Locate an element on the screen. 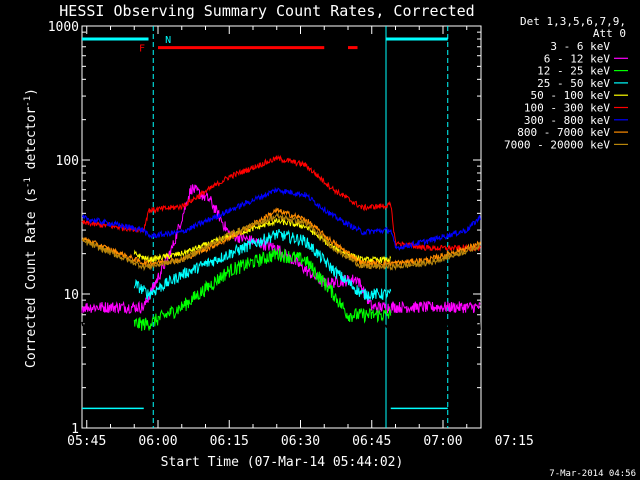  y-tick-label: 100 is located at coordinates (67, 161).